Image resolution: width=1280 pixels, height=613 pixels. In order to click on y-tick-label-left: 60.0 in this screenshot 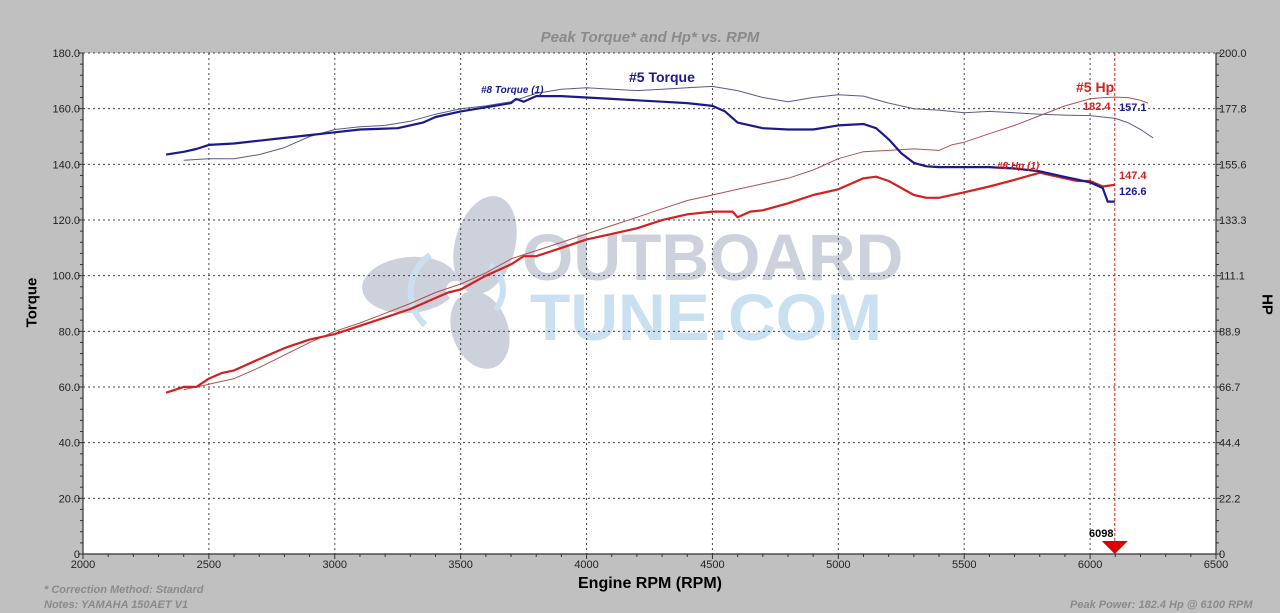, I will do `click(69, 388)`.